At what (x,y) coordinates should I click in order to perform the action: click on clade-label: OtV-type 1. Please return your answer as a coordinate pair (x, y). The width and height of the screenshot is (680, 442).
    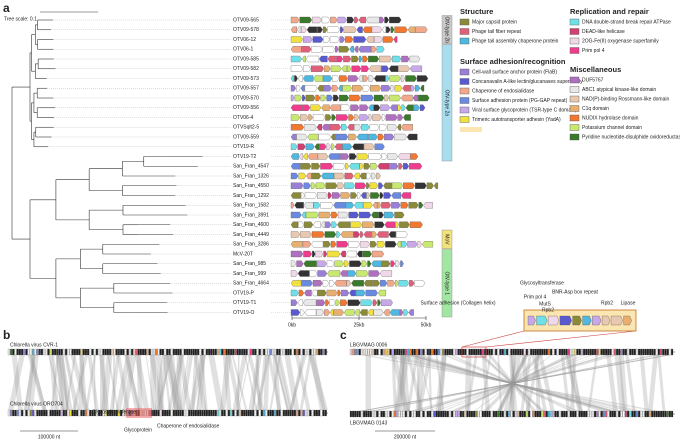
    Looking at the image, I should click on (447, 283).